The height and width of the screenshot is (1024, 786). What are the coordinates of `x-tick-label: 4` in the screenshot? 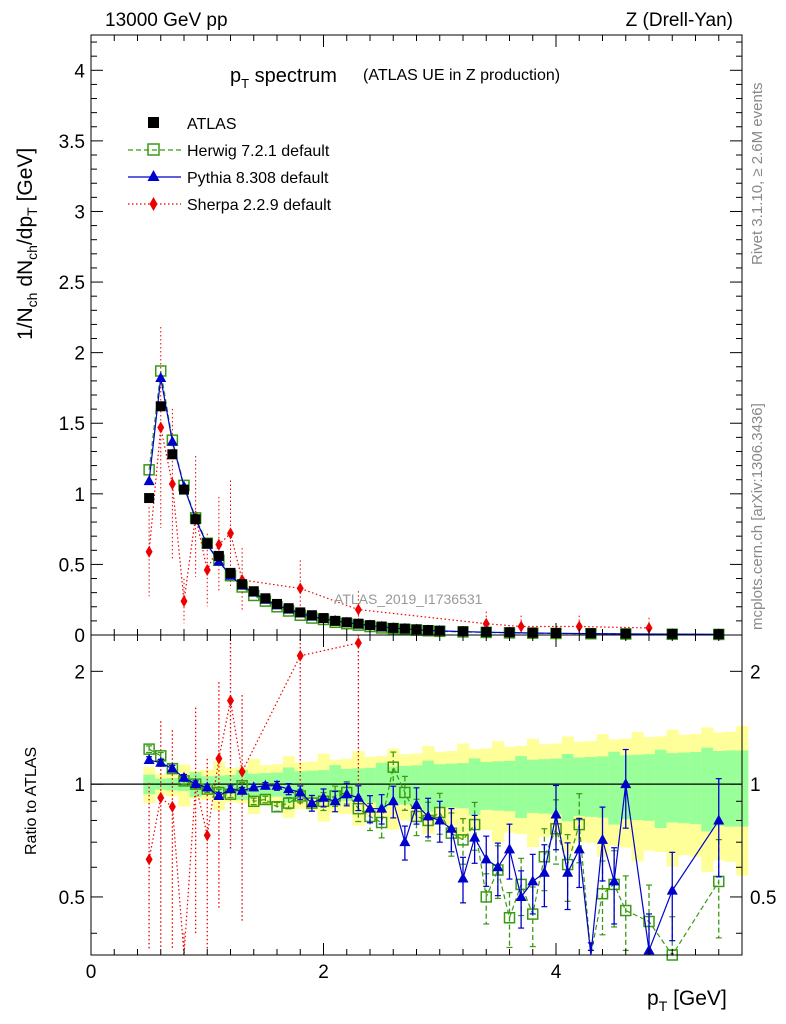 It's located at (556, 972).